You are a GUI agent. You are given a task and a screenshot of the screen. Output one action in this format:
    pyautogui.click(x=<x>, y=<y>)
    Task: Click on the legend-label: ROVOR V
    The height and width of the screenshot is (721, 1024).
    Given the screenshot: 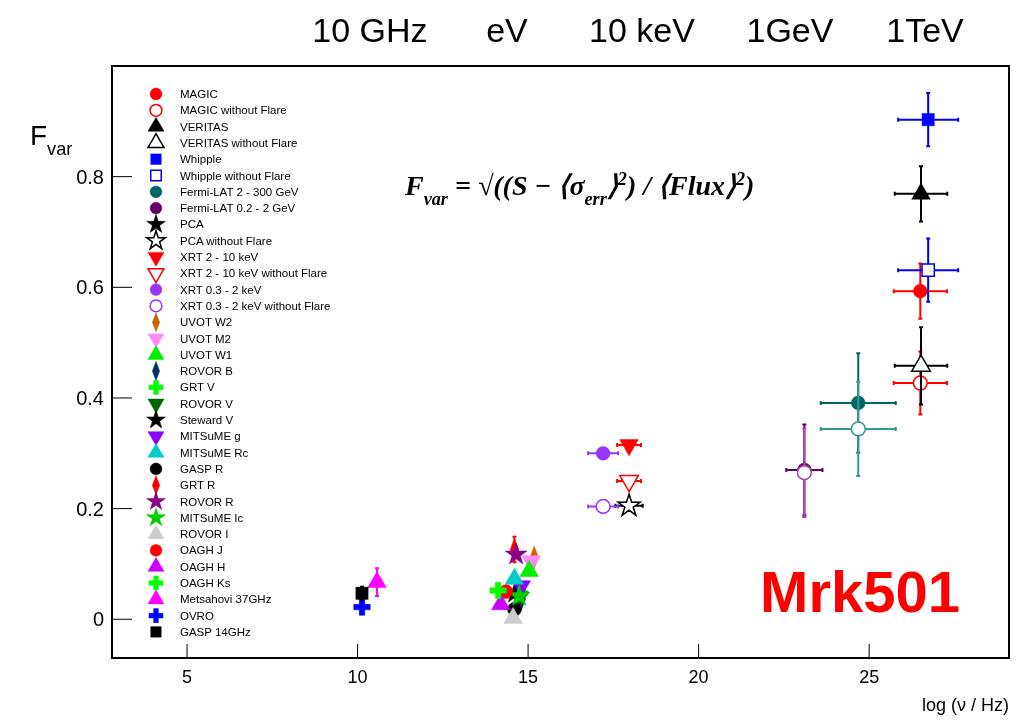 What is the action you would take?
    pyautogui.click(x=207, y=403)
    